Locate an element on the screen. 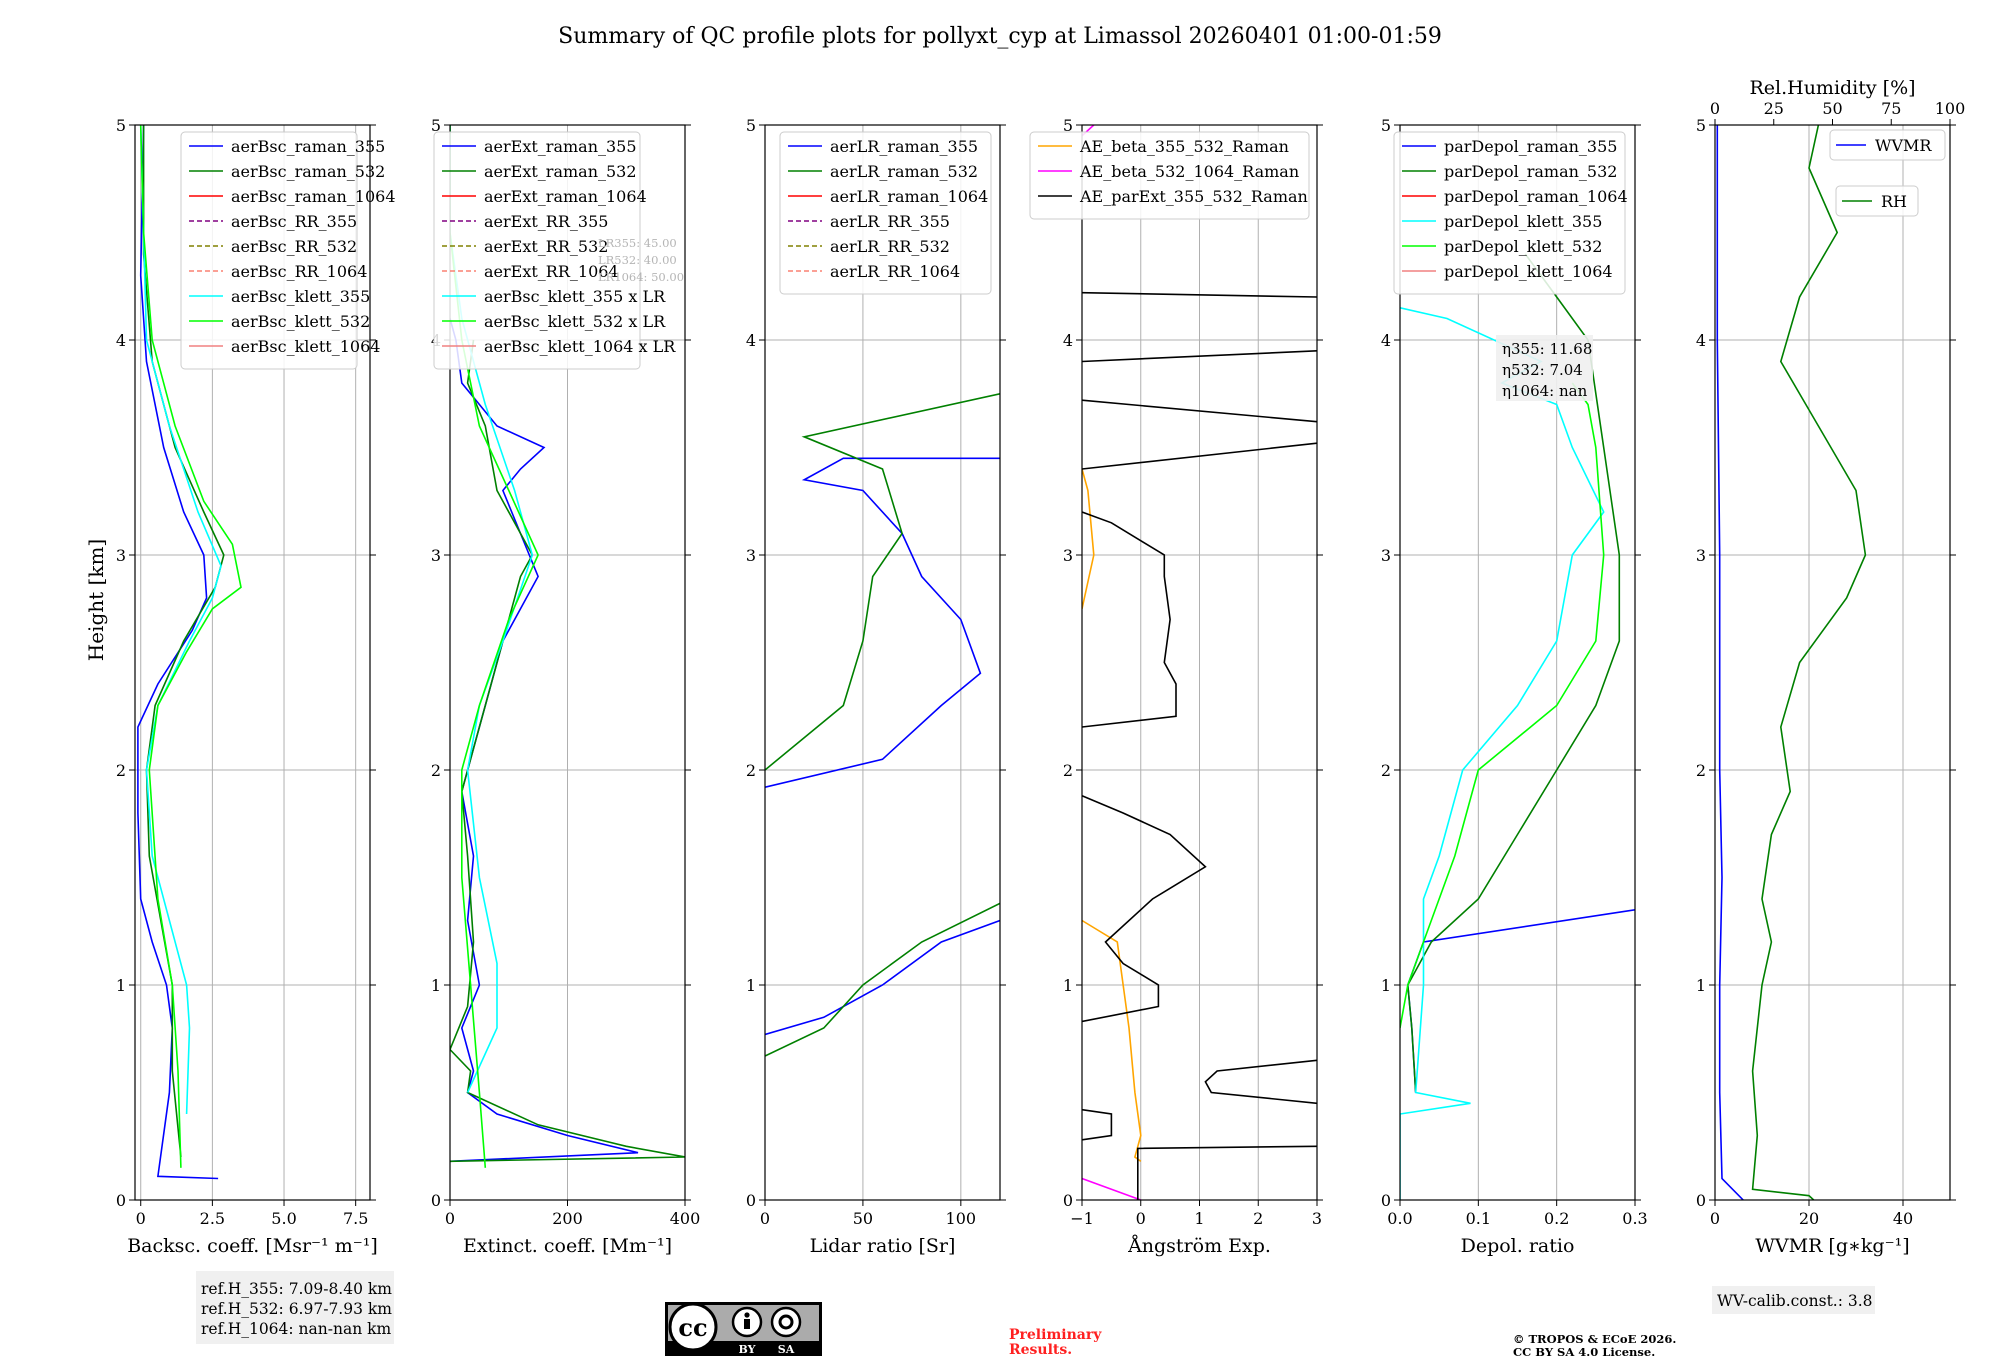 The width and height of the screenshot is (2000, 1360). x-tick-label: 400 is located at coordinates (685, 1218).